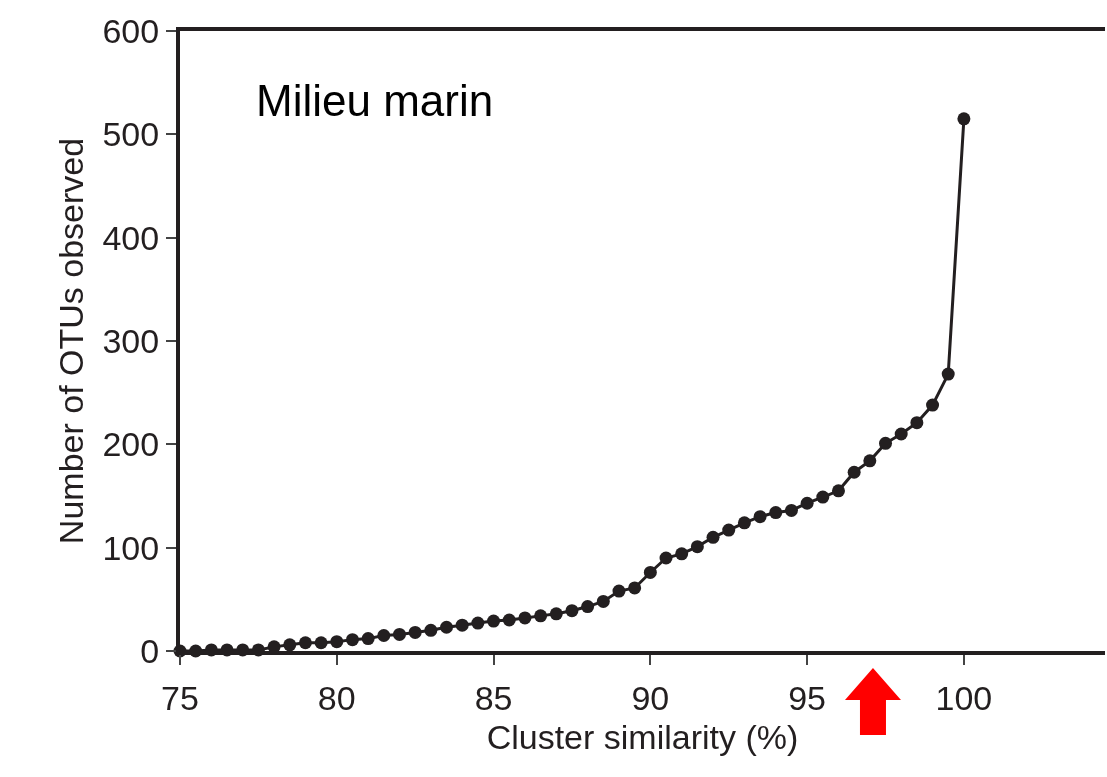  I want to click on x-tick-label: 80, so click(336, 697).